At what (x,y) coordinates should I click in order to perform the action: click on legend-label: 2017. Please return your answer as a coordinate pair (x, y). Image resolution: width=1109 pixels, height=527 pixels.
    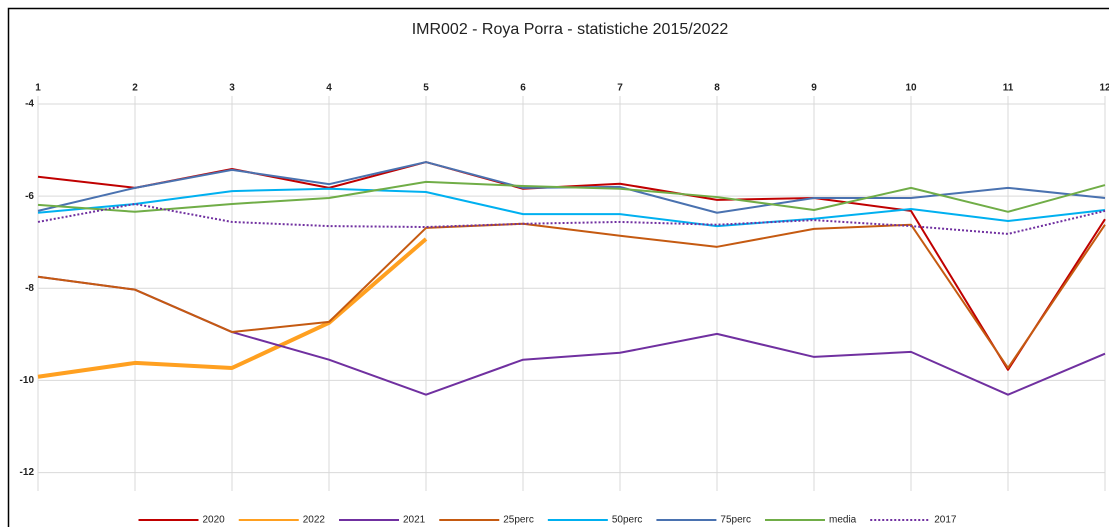
    Looking at the image, I should click on (945, 520).